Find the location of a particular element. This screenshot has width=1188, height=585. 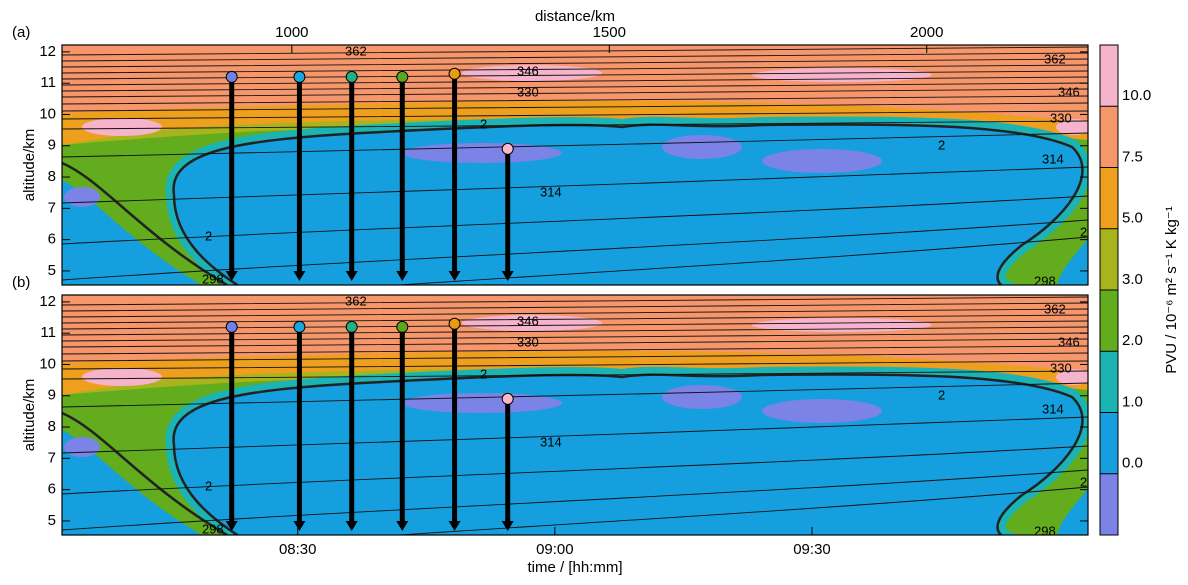

colorbar-tick-label: 1.0 is located at coordinates (1132, 401).